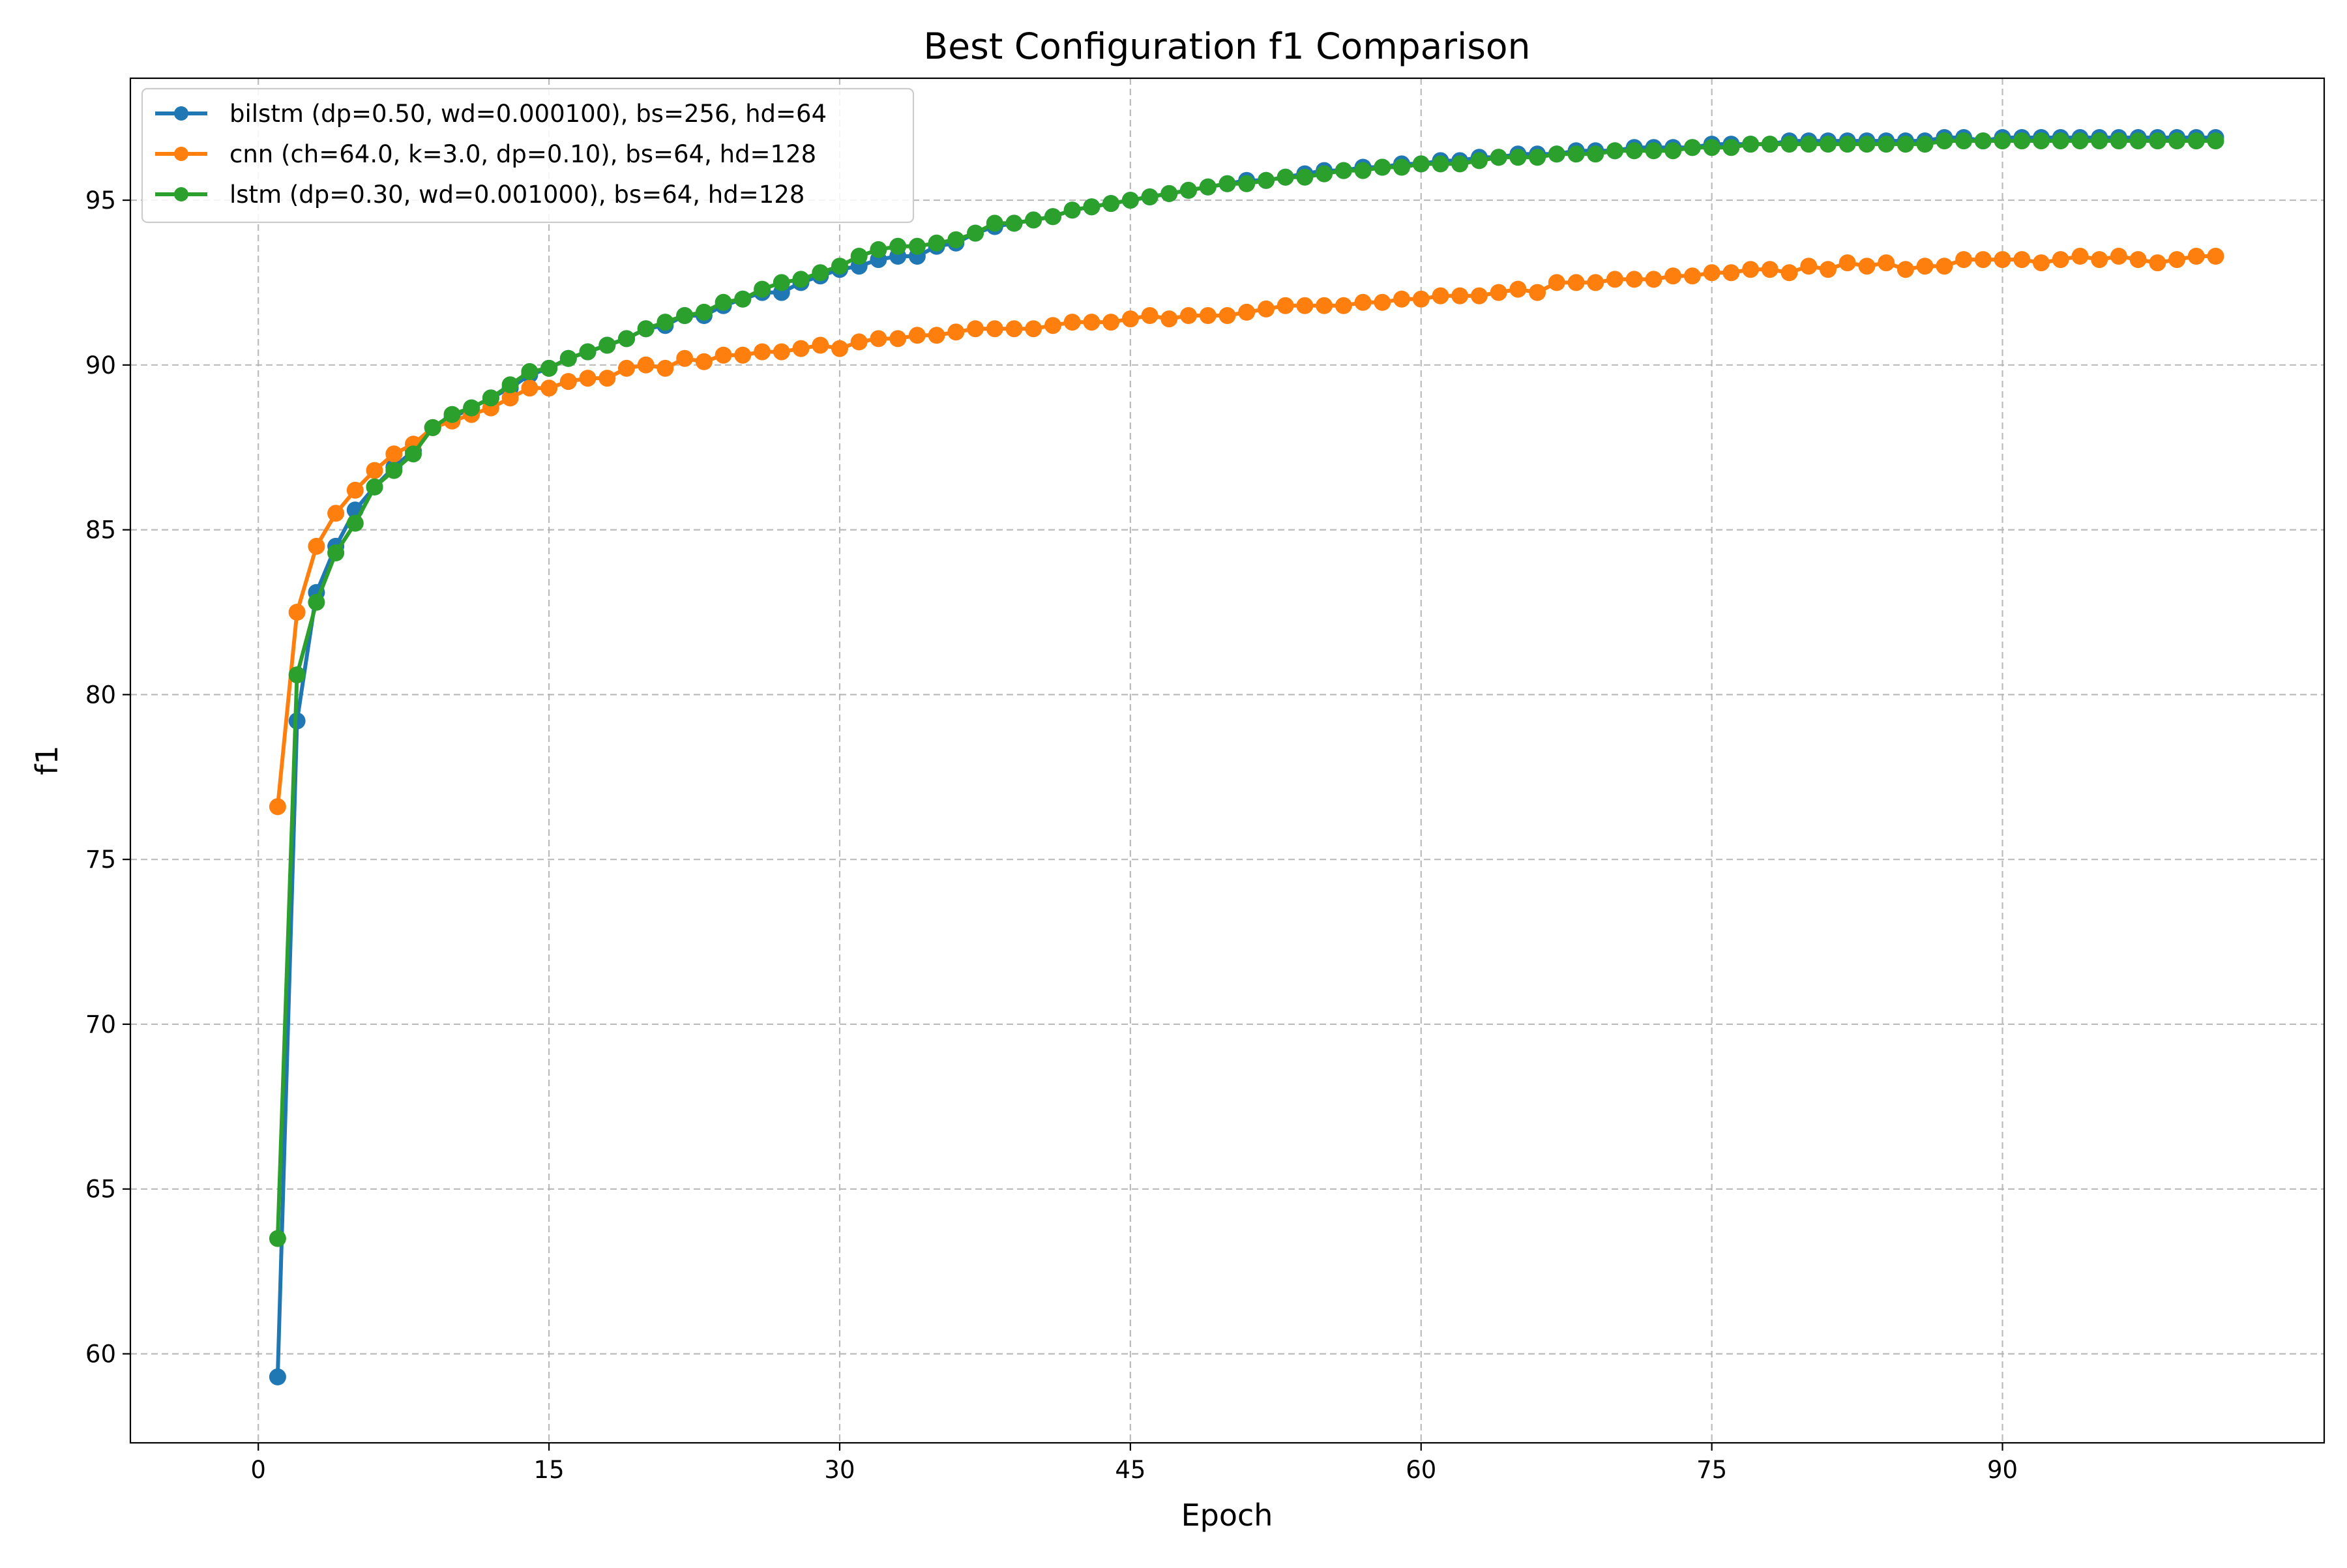 This screenshot has height=1568, width=2347. What do you see at coordinates (101, 365) in the screenshot?
I see `y-tick-label: 90` at bounding box center [101, 365].